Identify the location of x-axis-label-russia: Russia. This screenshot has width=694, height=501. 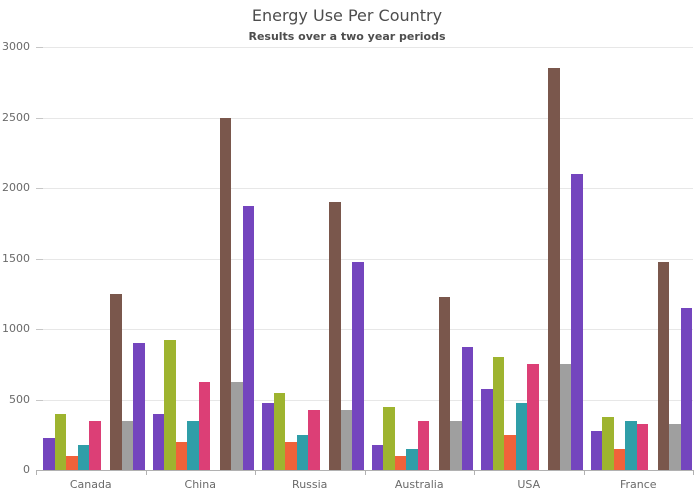
(310, 484).